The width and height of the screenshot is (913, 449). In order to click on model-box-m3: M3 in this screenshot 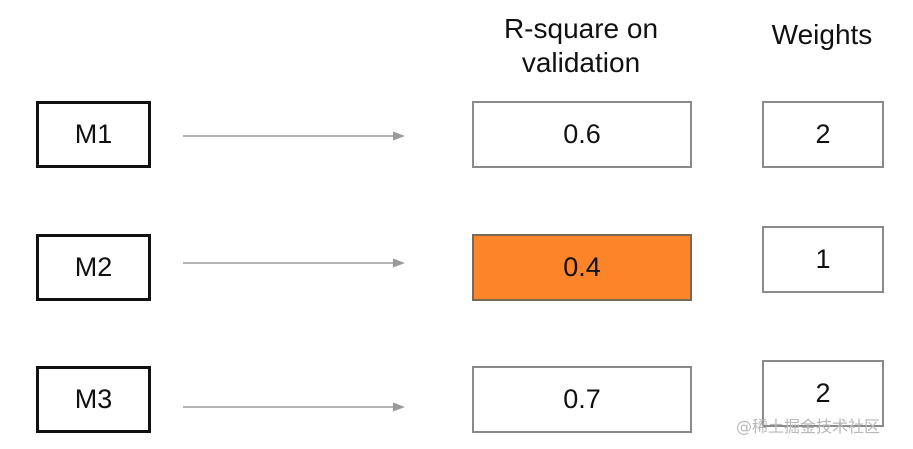, I will do `click(93, 399)`.